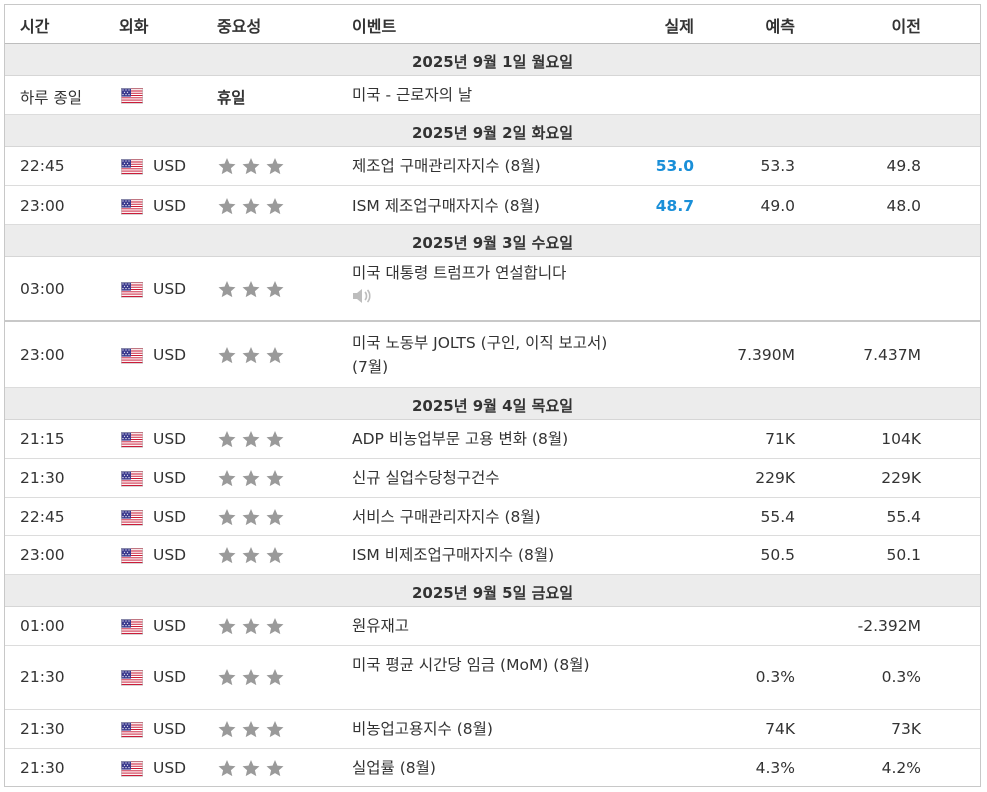 This screenshot has height=792, width=987. Describe the element at coordinates (903, 517) in the screenshot. I see `row-previous: 55.4` at that location.